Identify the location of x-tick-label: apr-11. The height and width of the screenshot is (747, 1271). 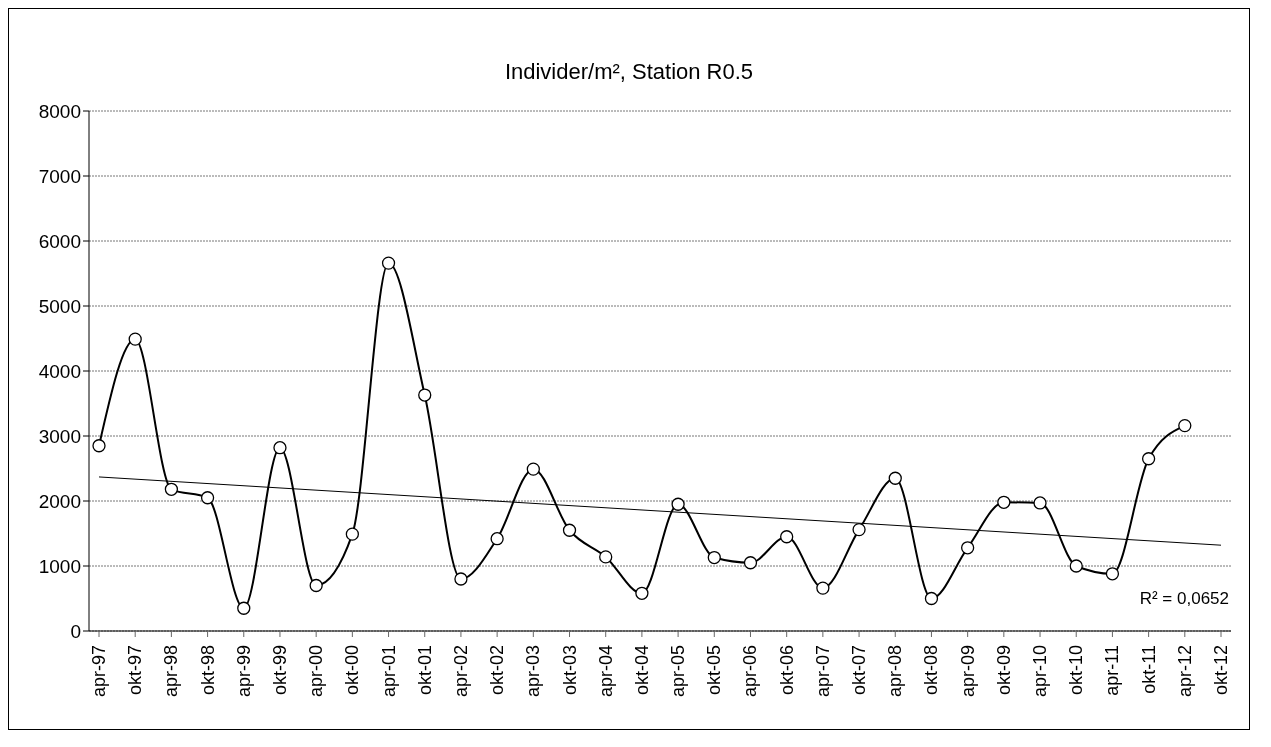
(1112, 670).